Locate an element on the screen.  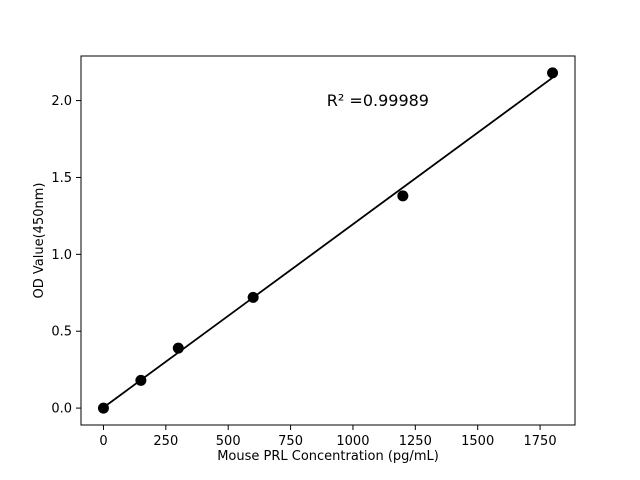
y-tick-label: 1.0 is located at coordinates (61, 255).